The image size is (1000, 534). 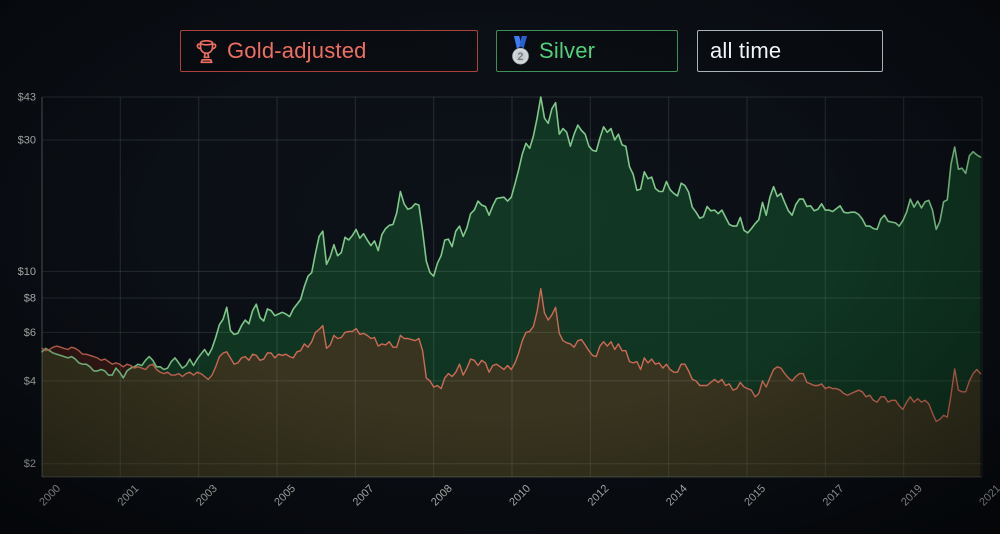 I want to click on svg-text: 2003, so click(x=207, y=496).